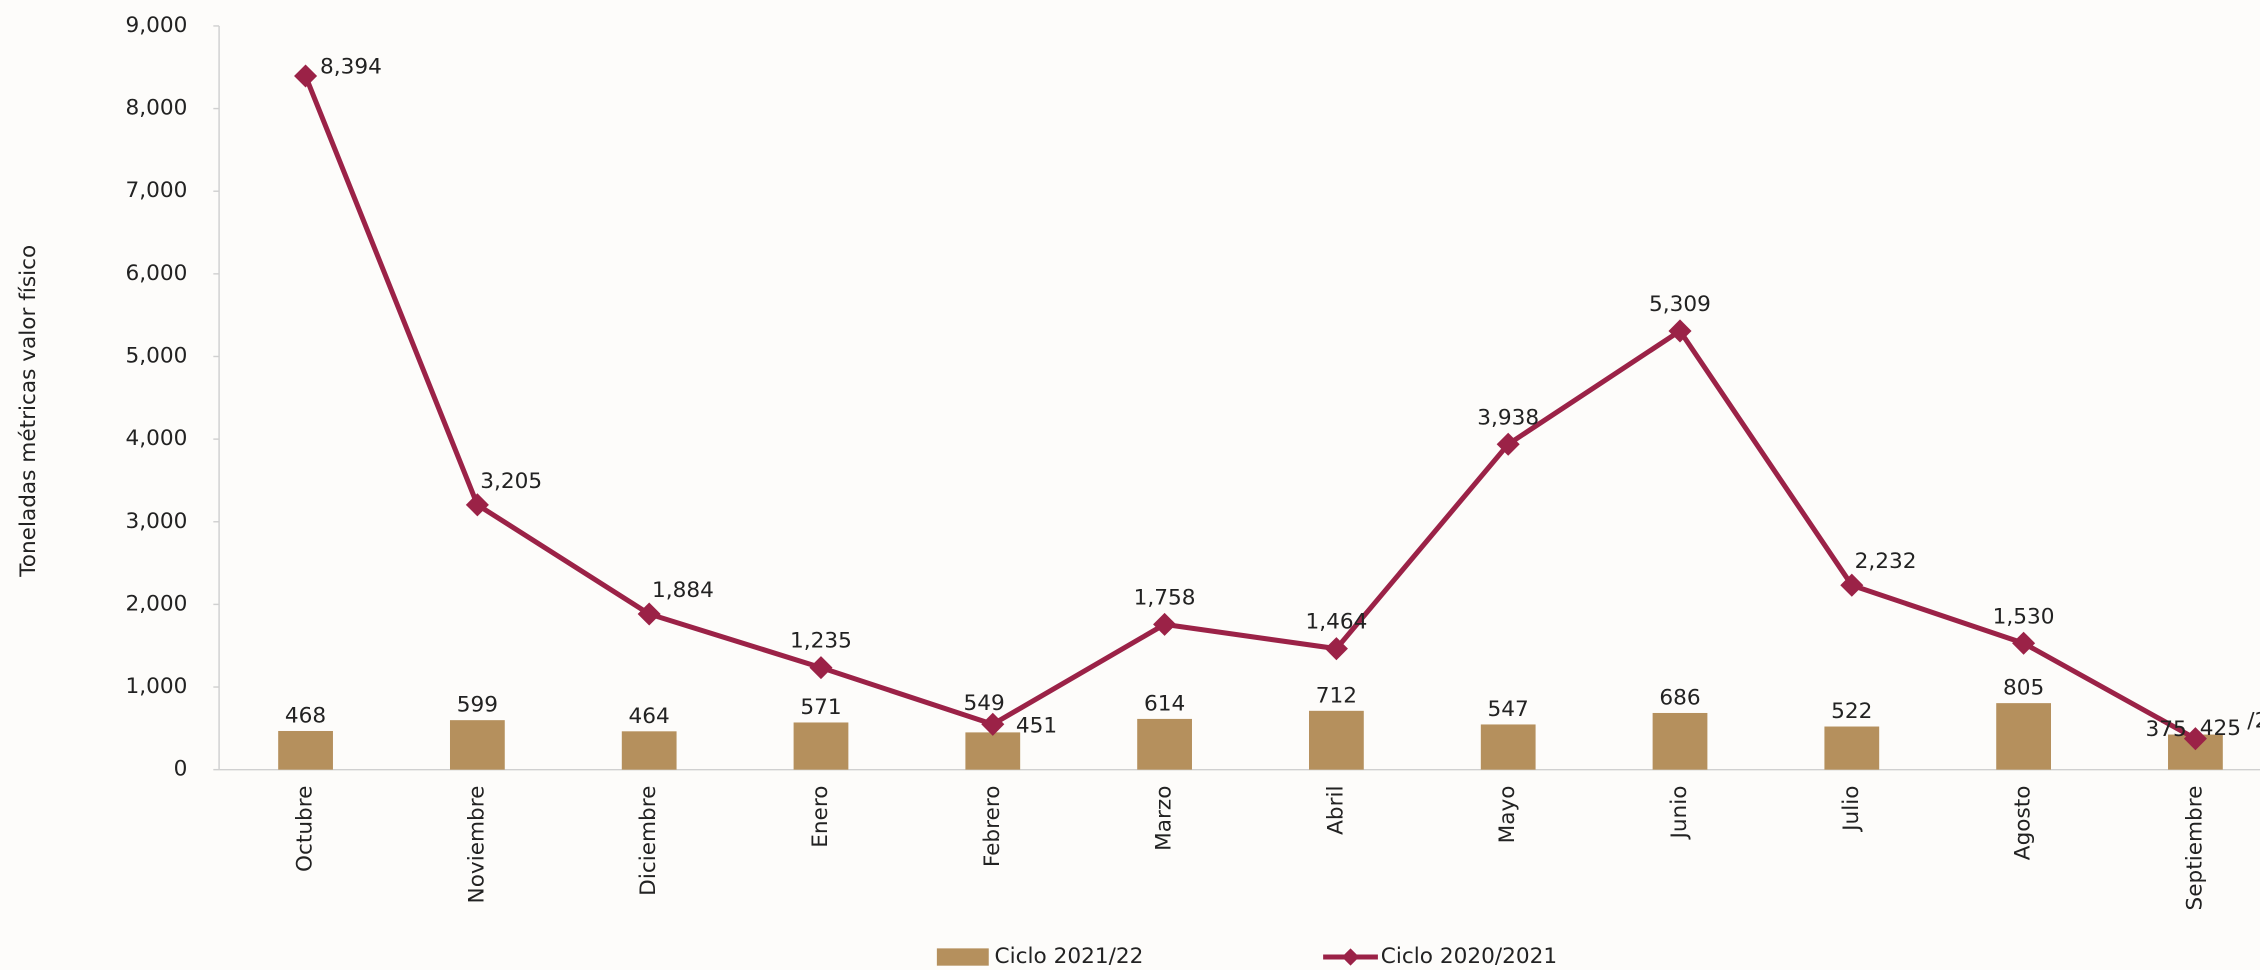 This screenshot has width=2260, height=970. I want to click on line-value-label: 549, so click(984, 703).